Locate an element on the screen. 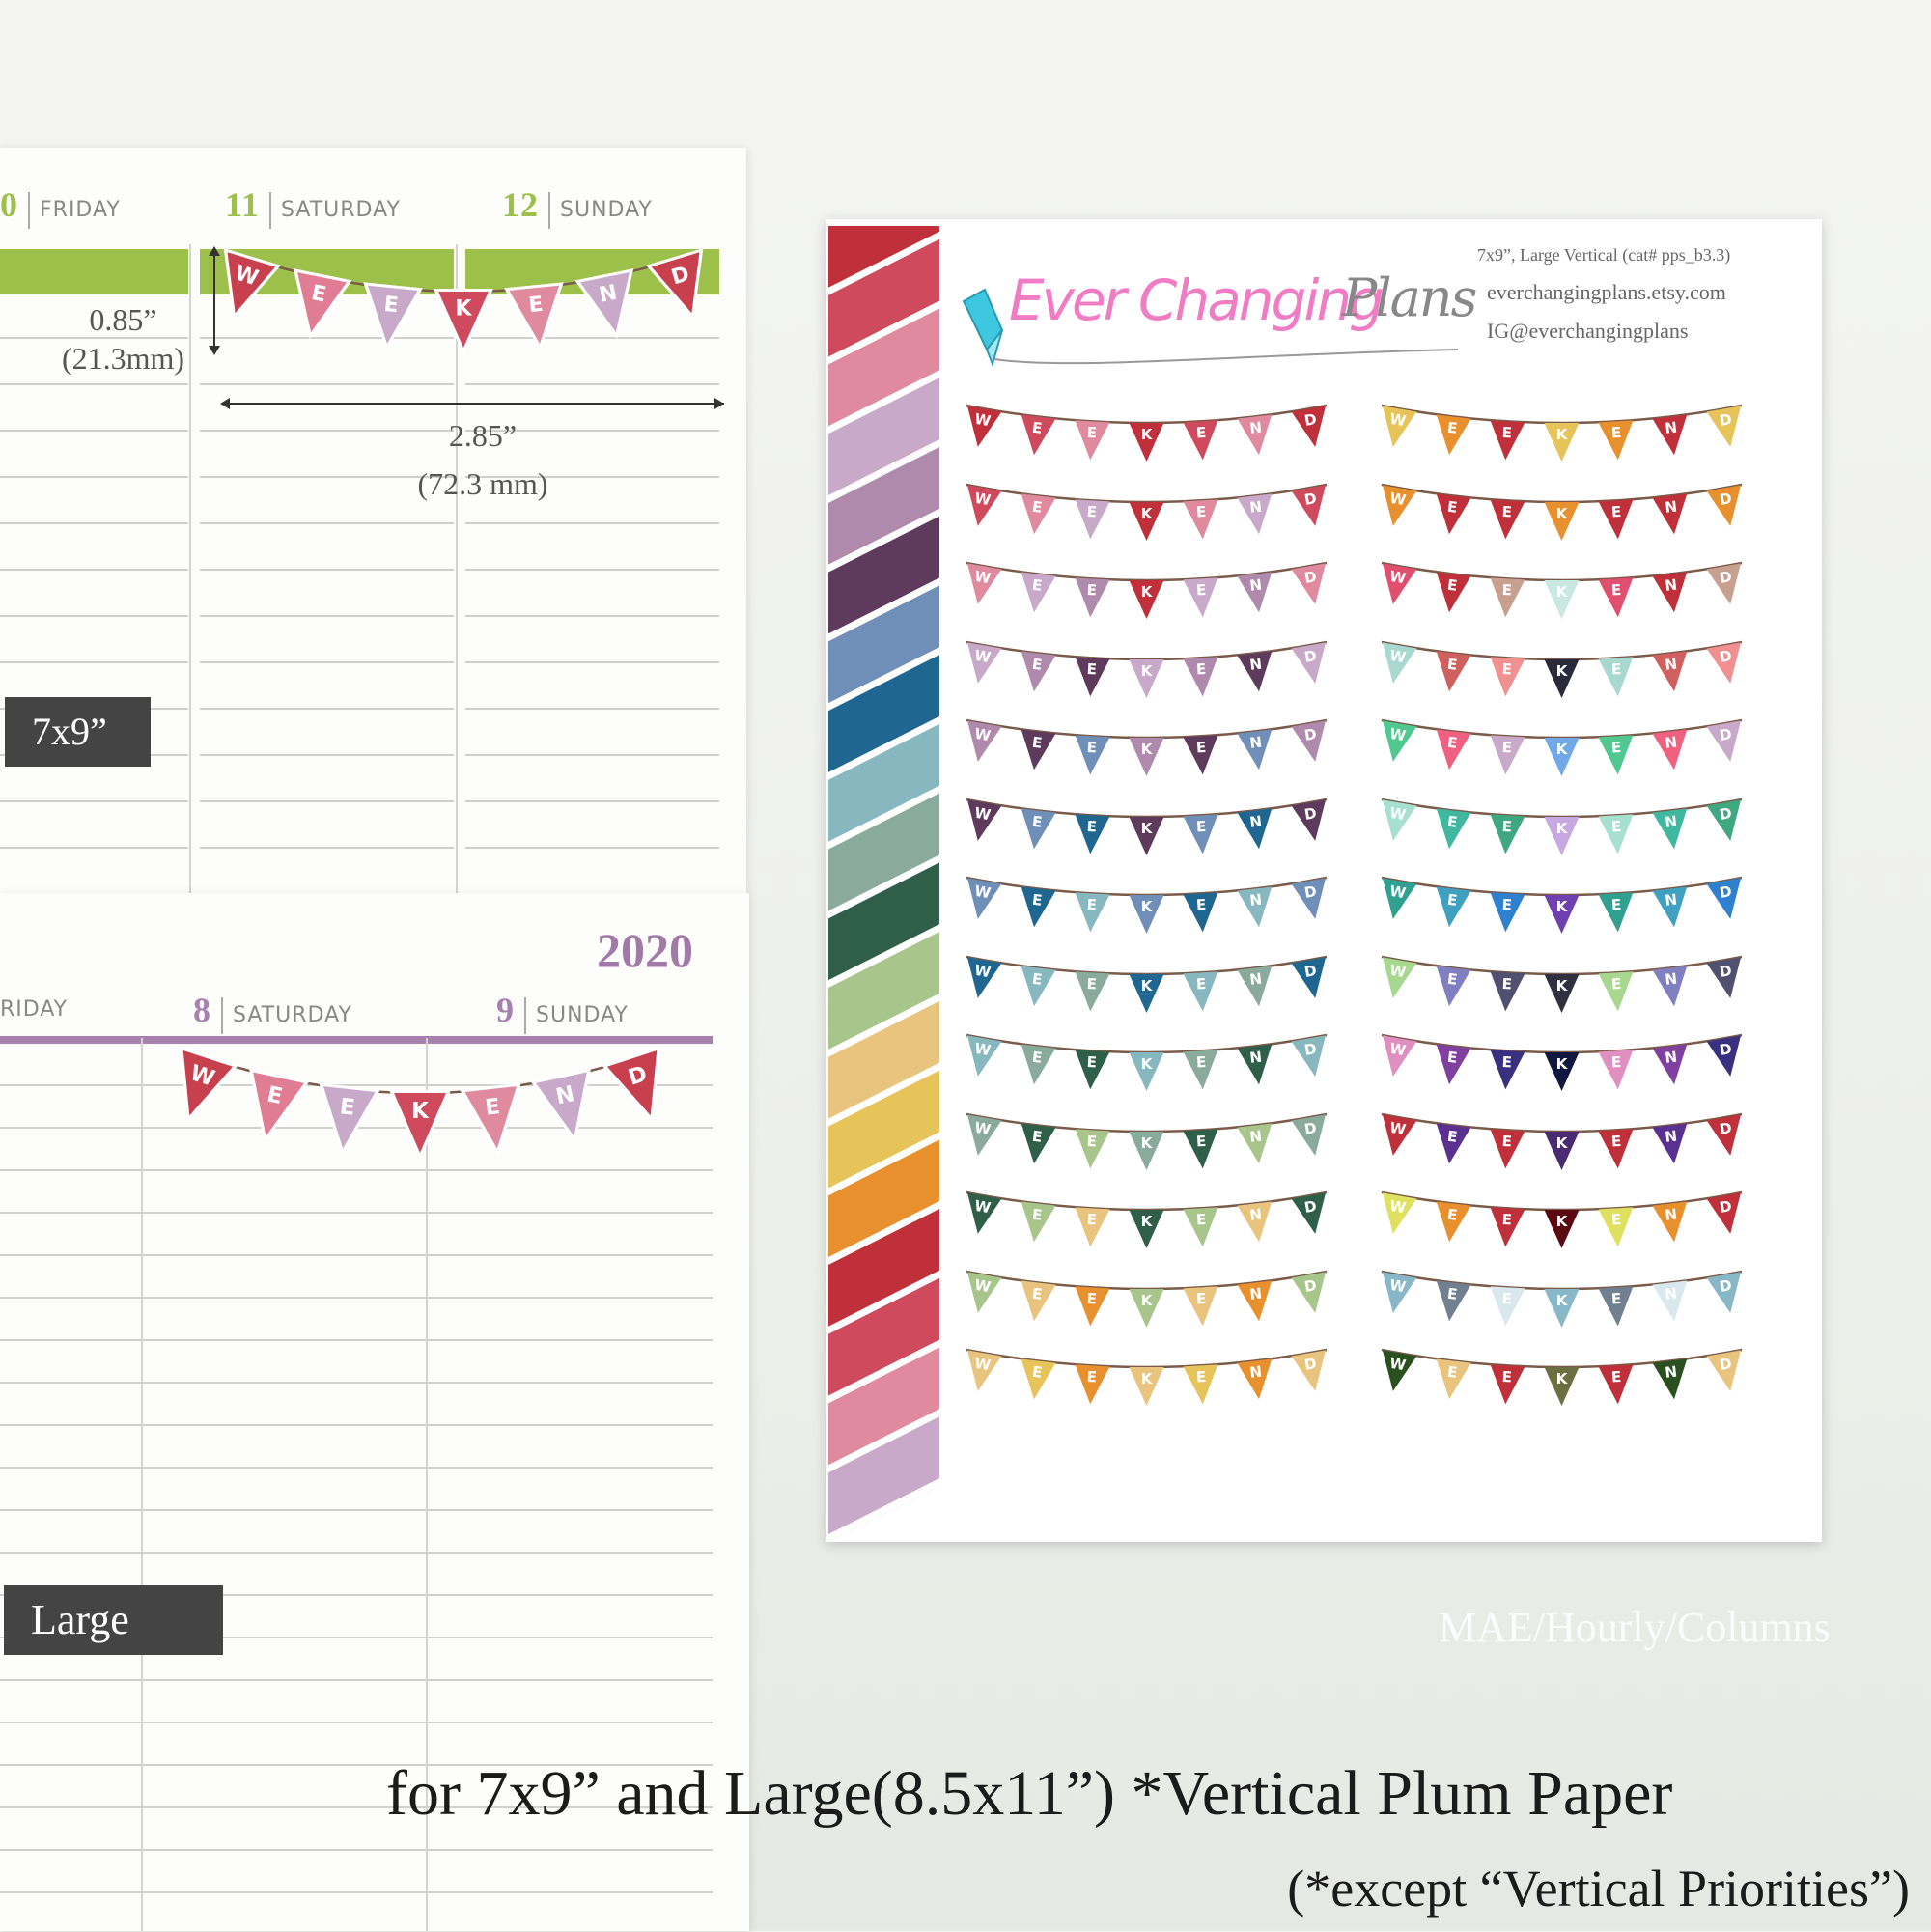 This screenshot has width=1931, height=1932. weekend-bunting-sticker: W E E K E ND is located at coordinates (463, 301).